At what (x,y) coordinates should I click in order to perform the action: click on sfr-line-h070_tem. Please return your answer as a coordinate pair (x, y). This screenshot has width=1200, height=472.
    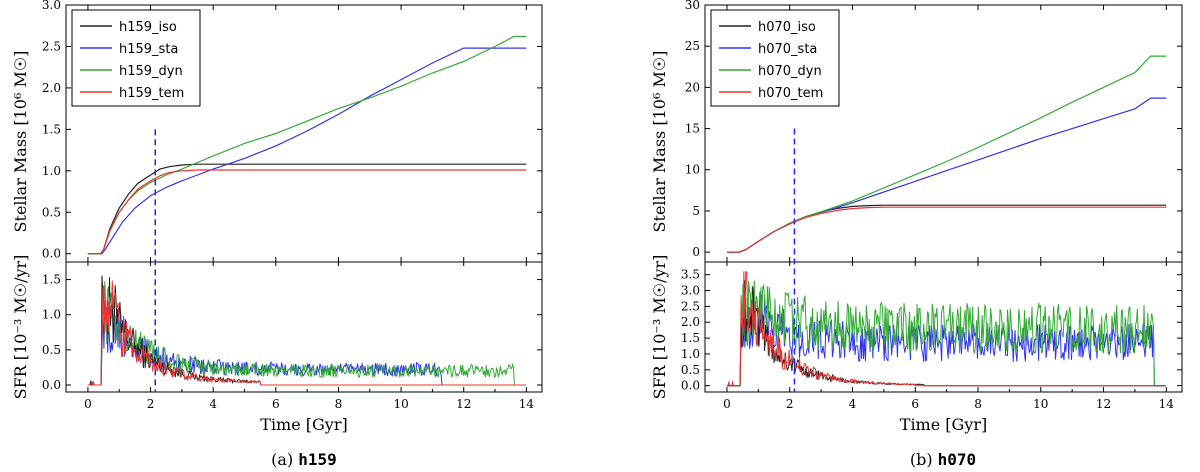
    Looking at the image, I should click on (946, 328).